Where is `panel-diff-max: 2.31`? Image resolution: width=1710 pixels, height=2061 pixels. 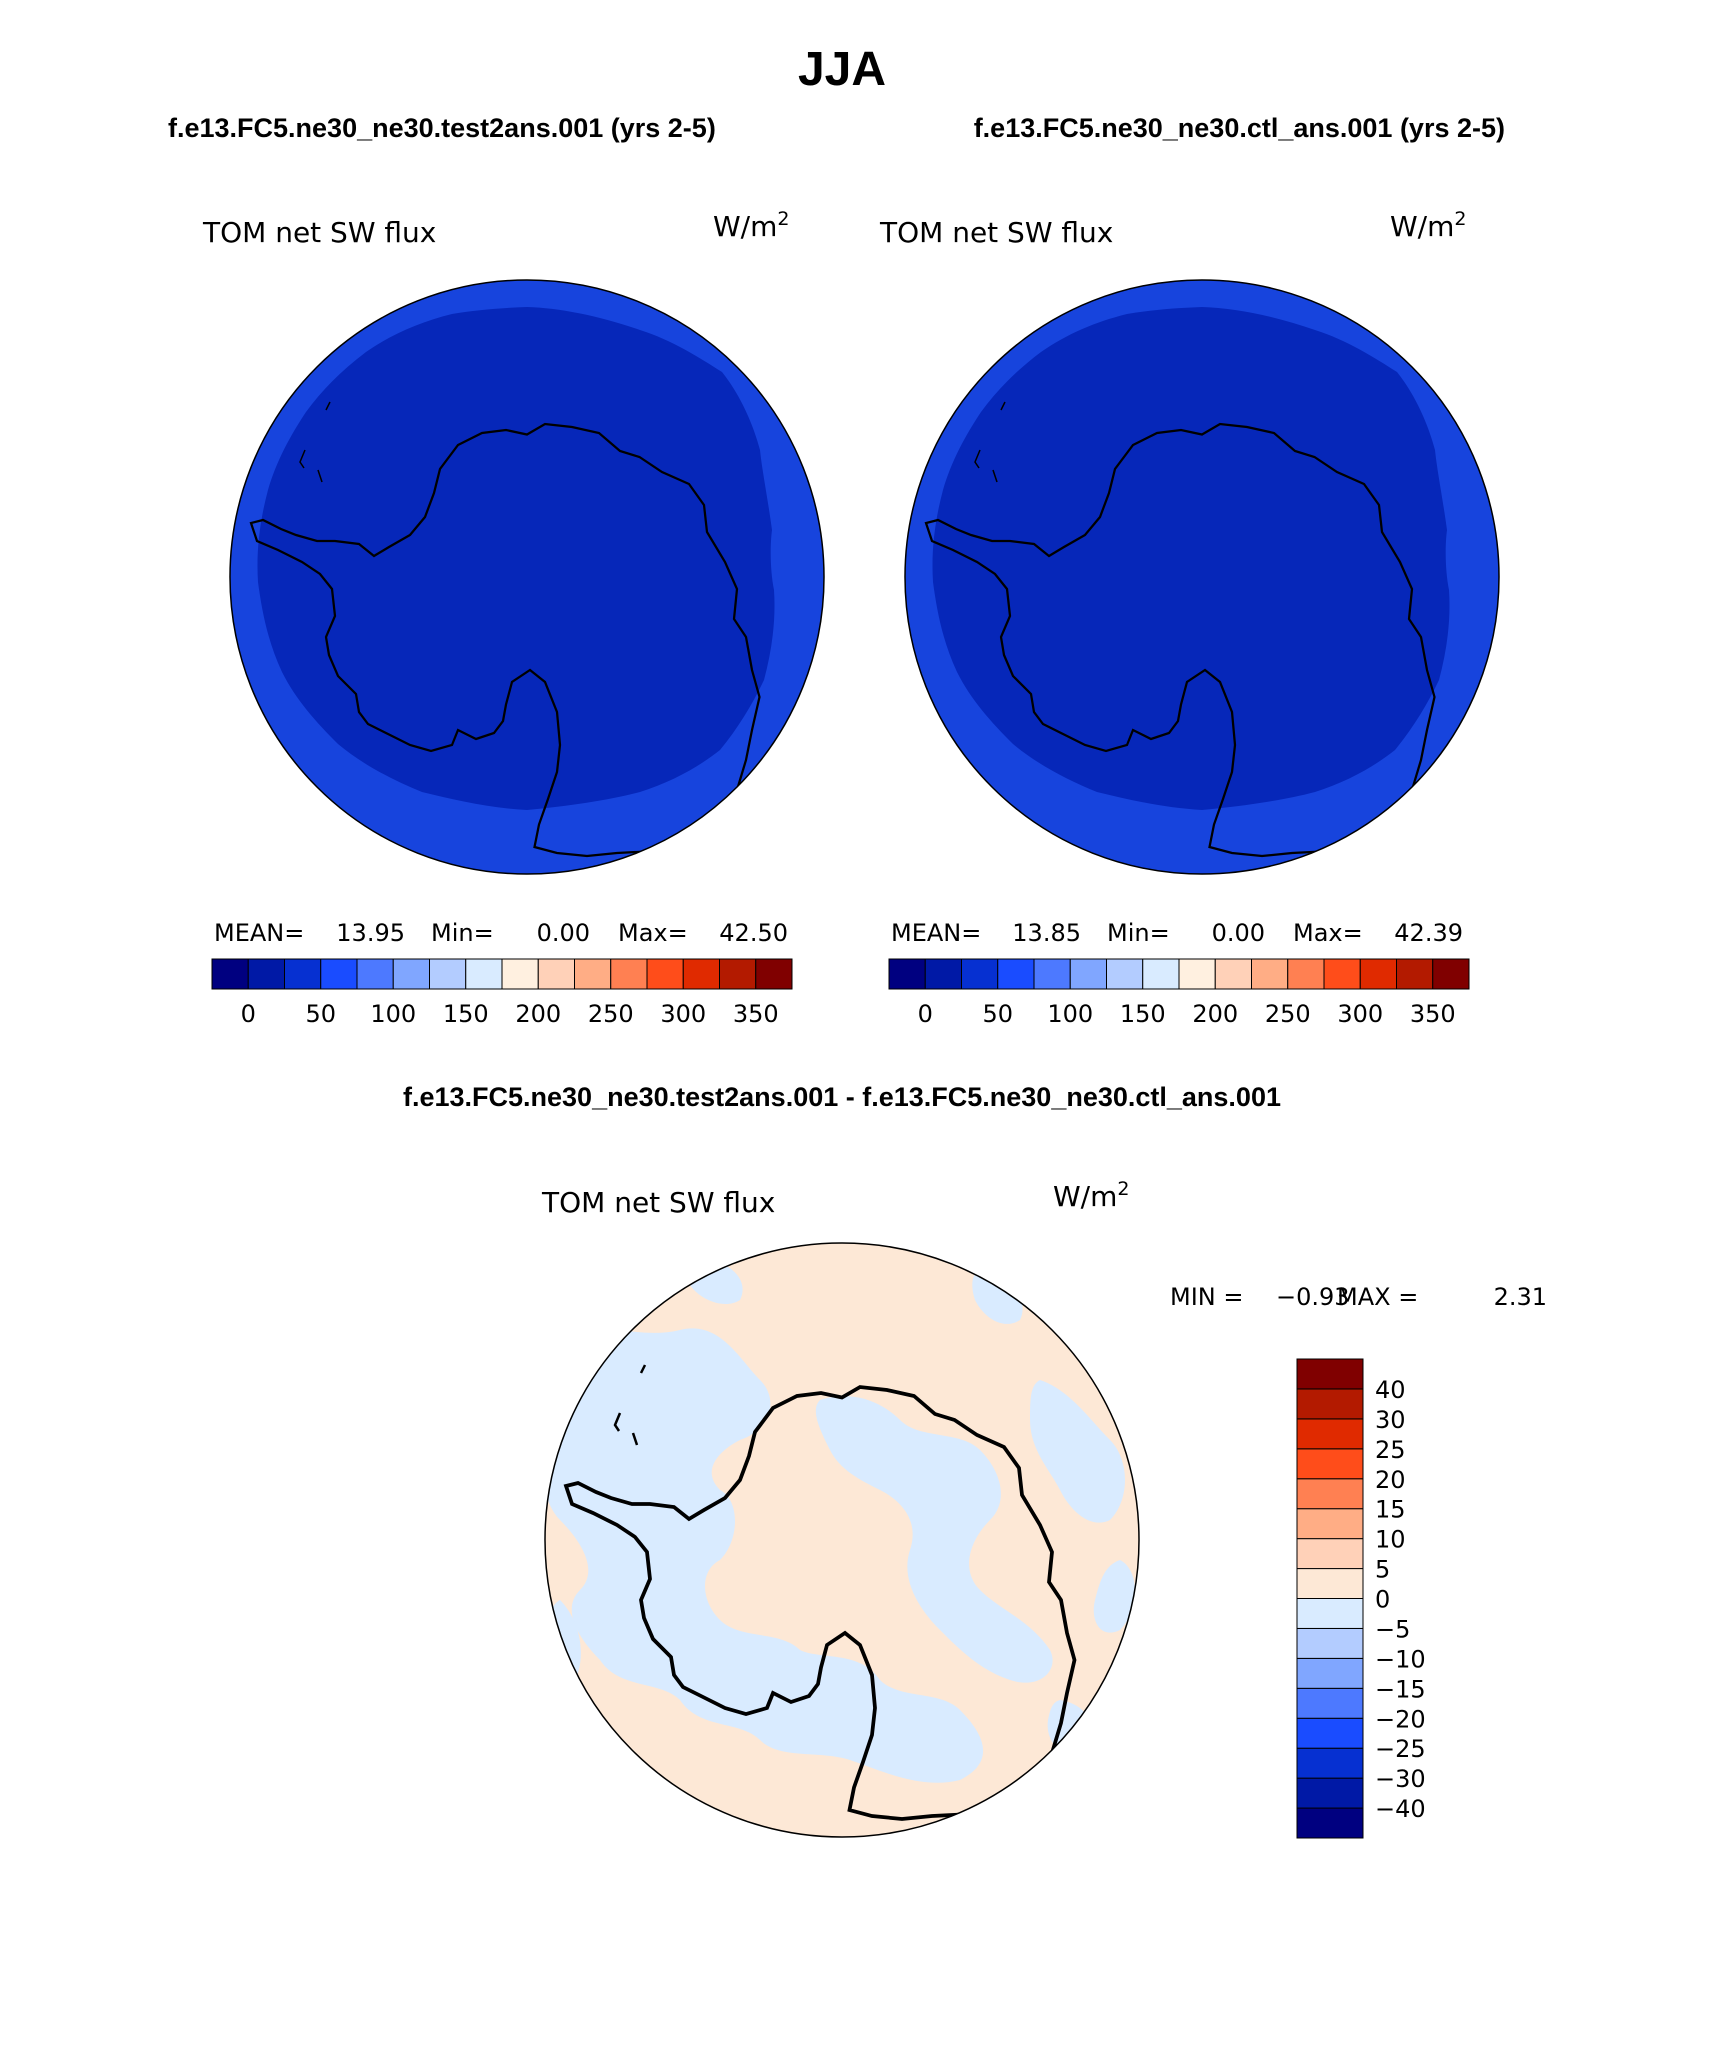 panel-diff-max: 2.31 is located at coordinates (1520, 1297).